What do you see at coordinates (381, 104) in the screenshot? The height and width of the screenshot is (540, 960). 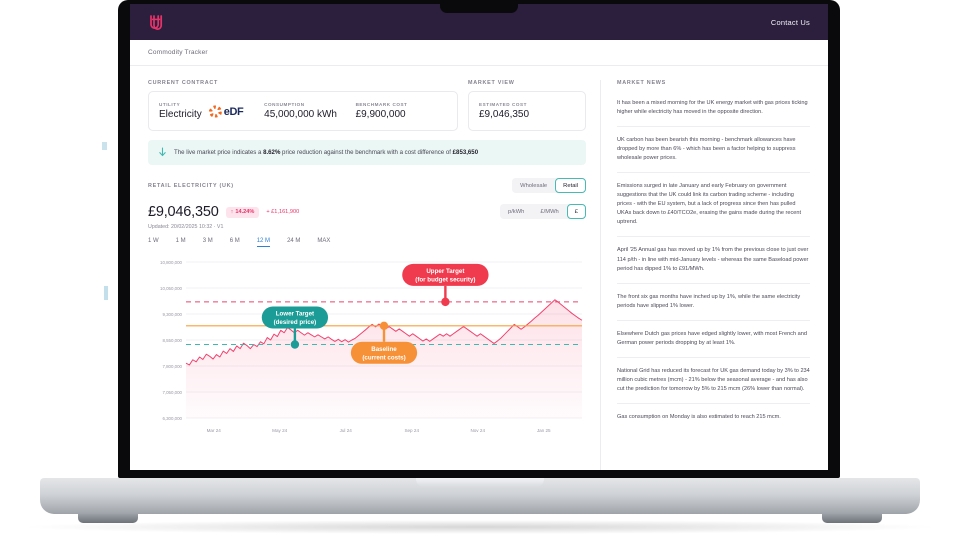 I see `benchmark-cost-label: BENCHMARK COST` at bounding box center [381, 104].